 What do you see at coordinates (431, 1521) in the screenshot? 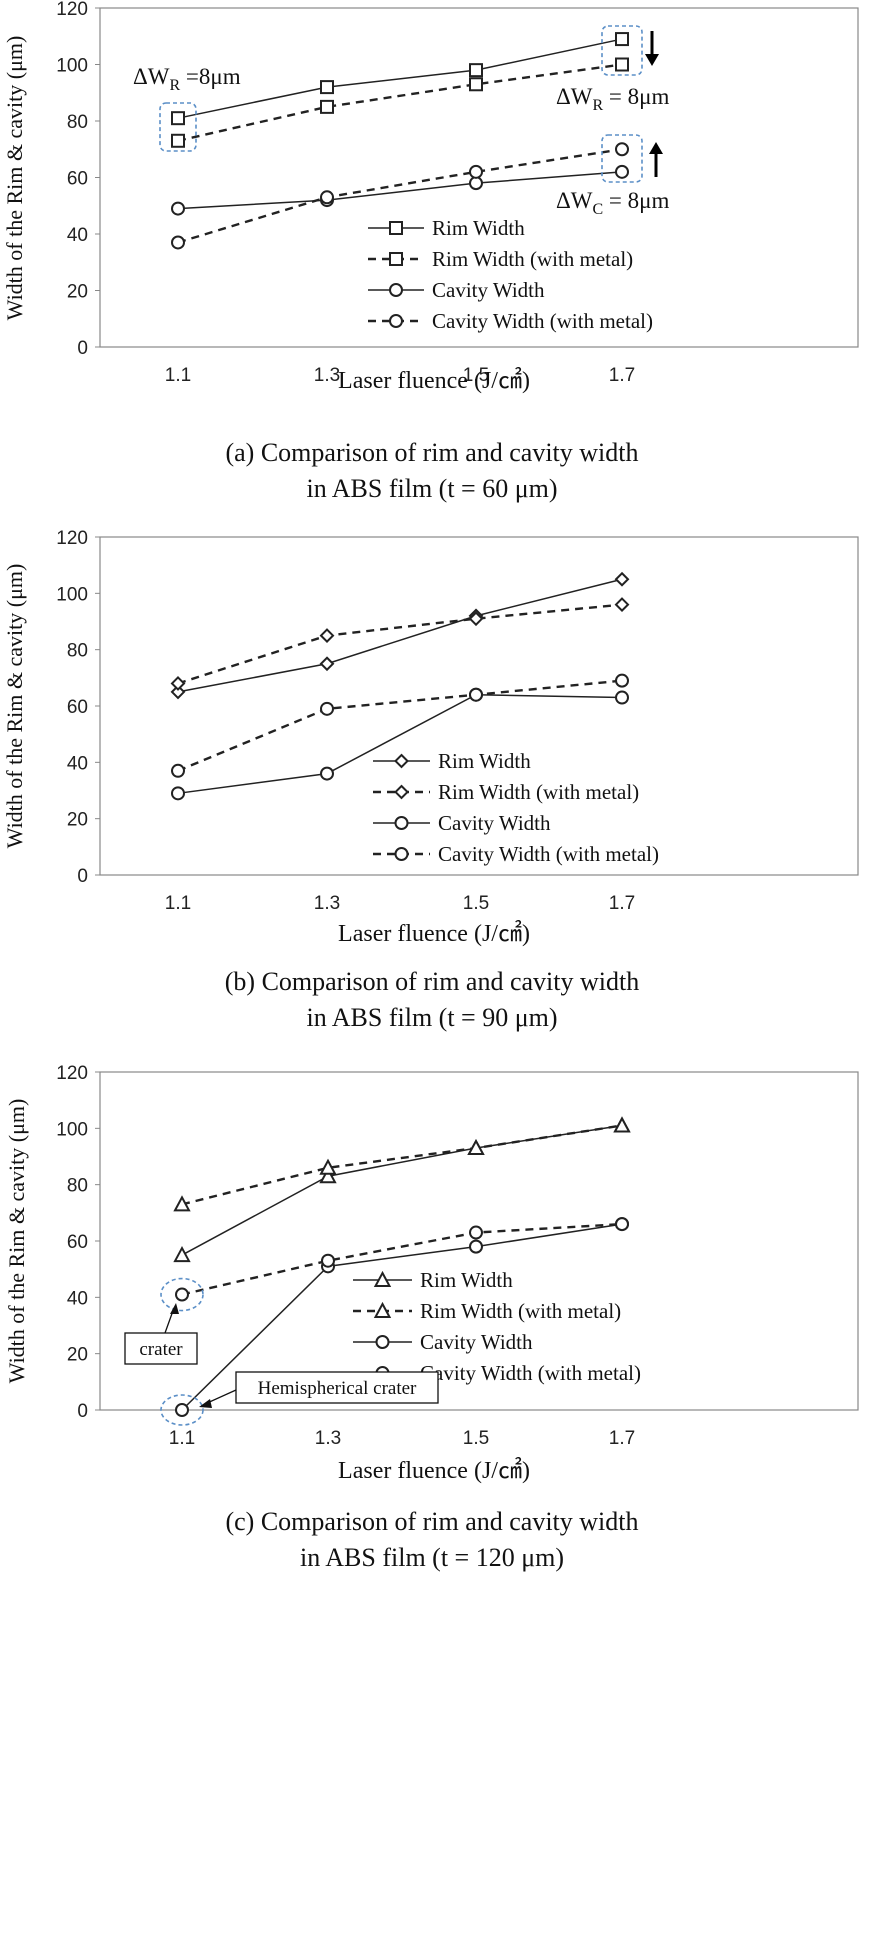
I see `caption-line-1: (c) Comparison of rim and cavity width` at bounding box center [431, 1521].